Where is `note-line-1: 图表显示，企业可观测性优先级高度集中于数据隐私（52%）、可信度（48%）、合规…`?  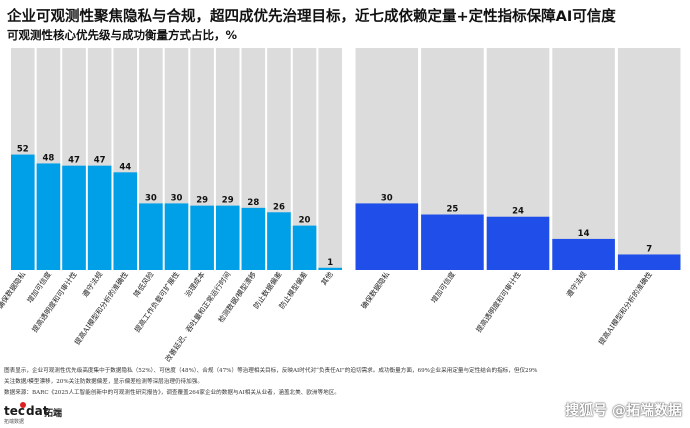
note-line-1: 图表显示，企业可观测性优先级高度集中于数据隐私（52%）、可信度（48%）、合规… is located at coordinates (271, 371).